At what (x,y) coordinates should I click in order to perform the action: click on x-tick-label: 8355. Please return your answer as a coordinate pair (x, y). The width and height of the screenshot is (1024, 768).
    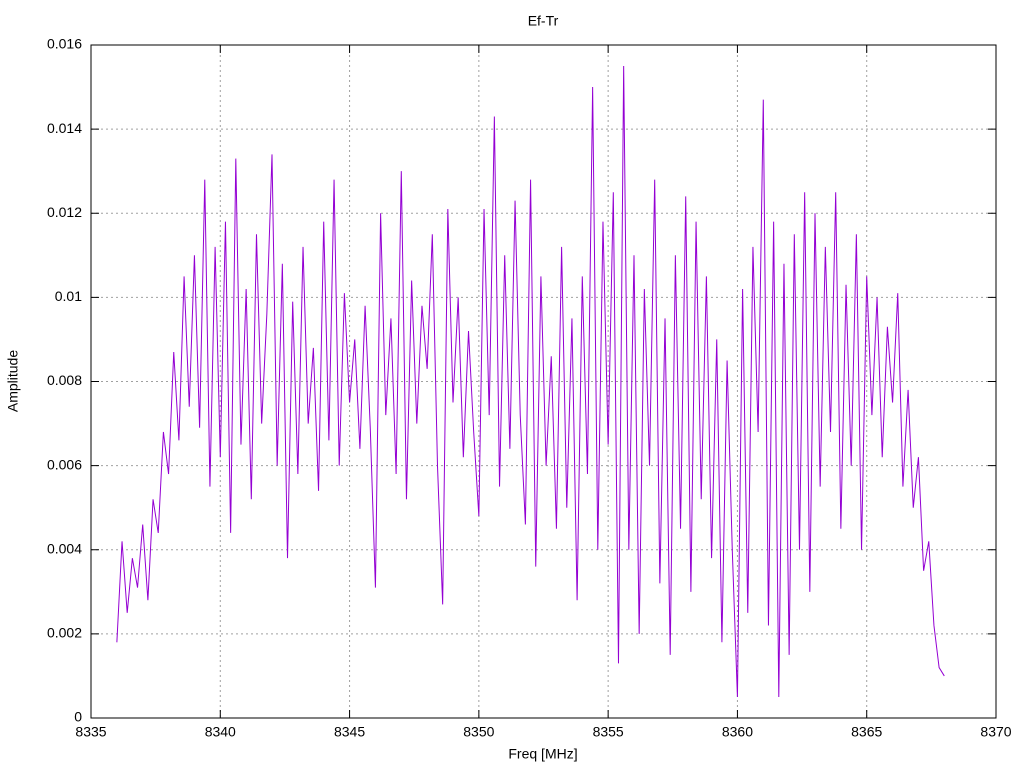
    Looking at the image, I should click on (608, 732).